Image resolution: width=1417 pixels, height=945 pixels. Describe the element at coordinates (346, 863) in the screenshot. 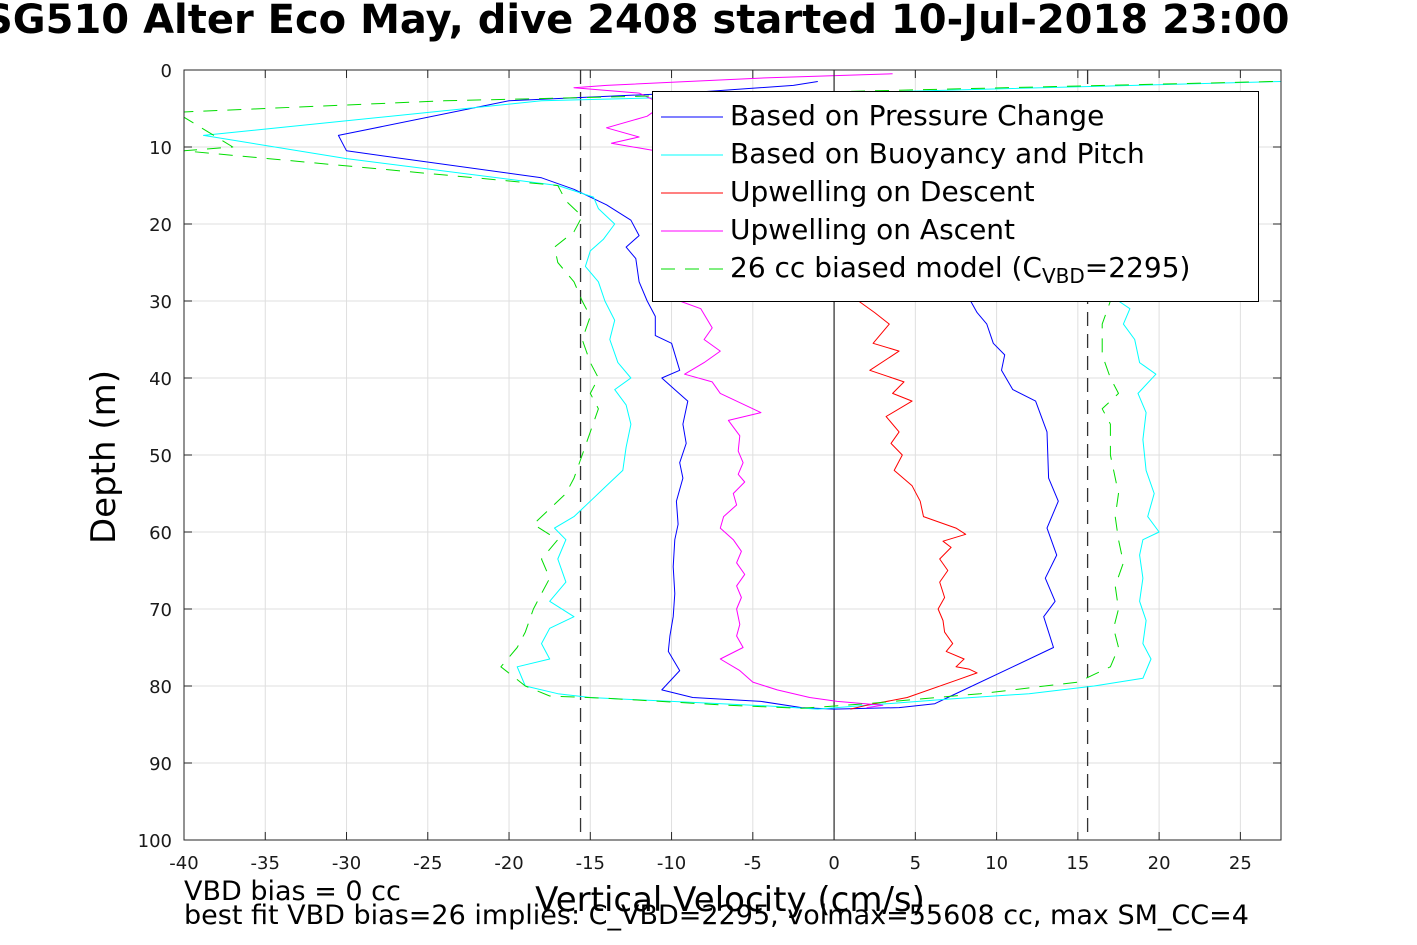

I see `x-tick-label: -30` at that location.